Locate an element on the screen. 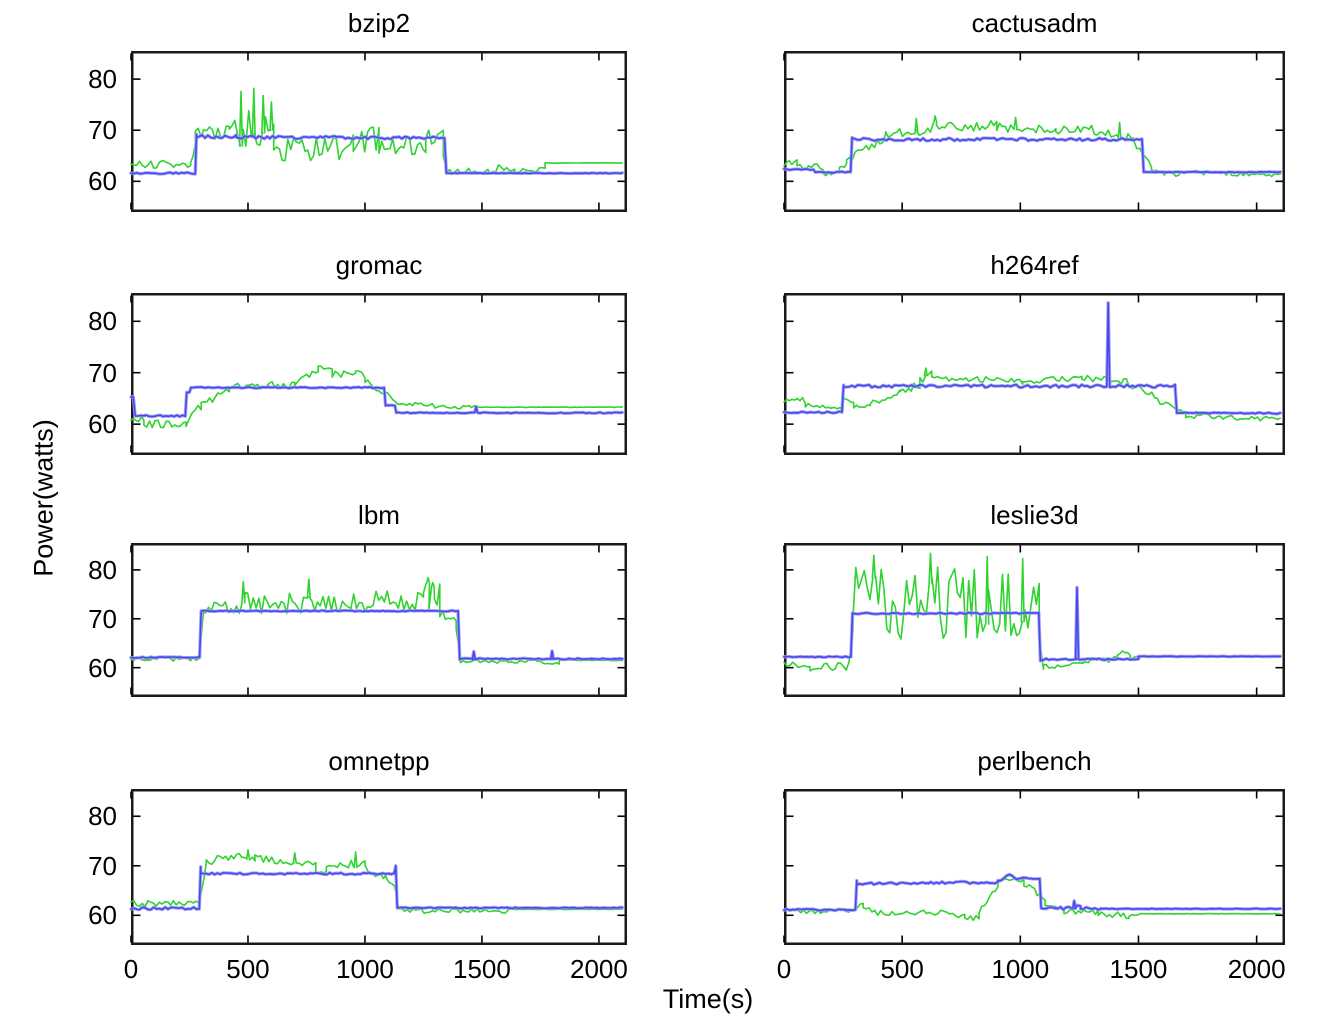 This screenshot has width=1336, height=1032. bzip2-measured-line is located at coordinates (377, 131).